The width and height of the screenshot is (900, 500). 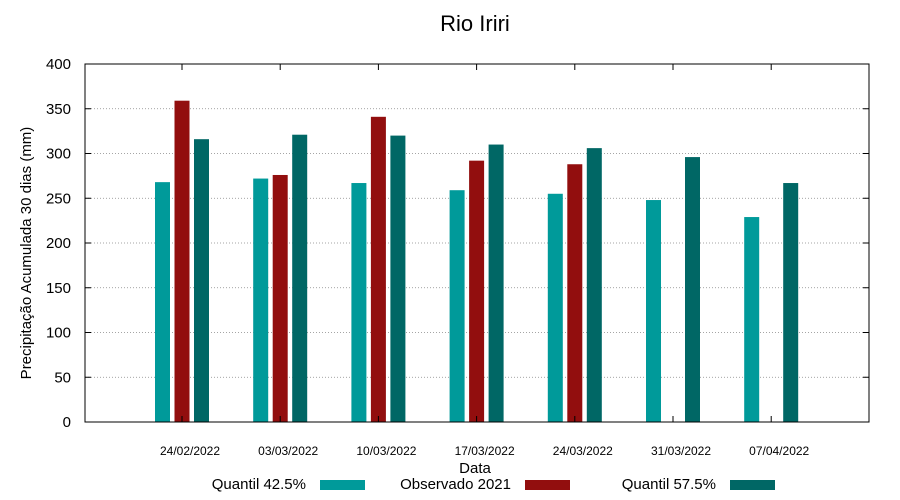 What do you see at coordinates (58, 64) in the screenshot?
I see `y-tick-label: 400` at bounding box center [58, 64].